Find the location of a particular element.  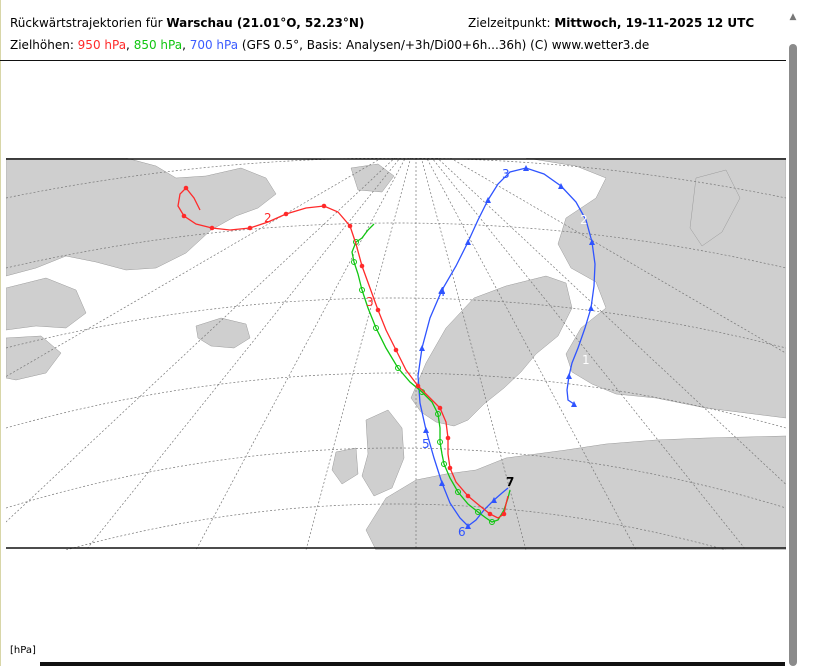

marker-950-2: 2 is located at coordinates (268, 218).